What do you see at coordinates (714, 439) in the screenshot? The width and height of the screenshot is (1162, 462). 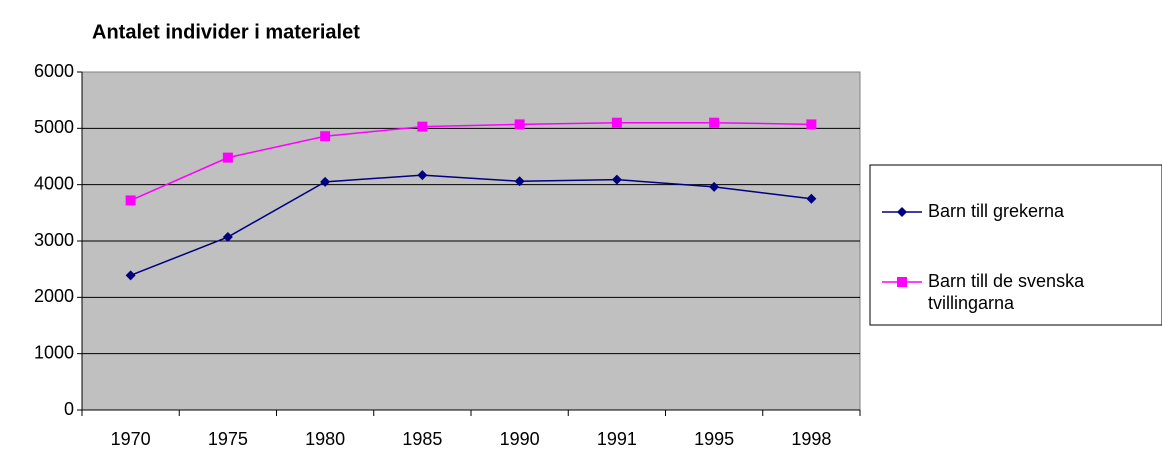 I see `x-tick-label: 1995` at bounding box center [714, 439].